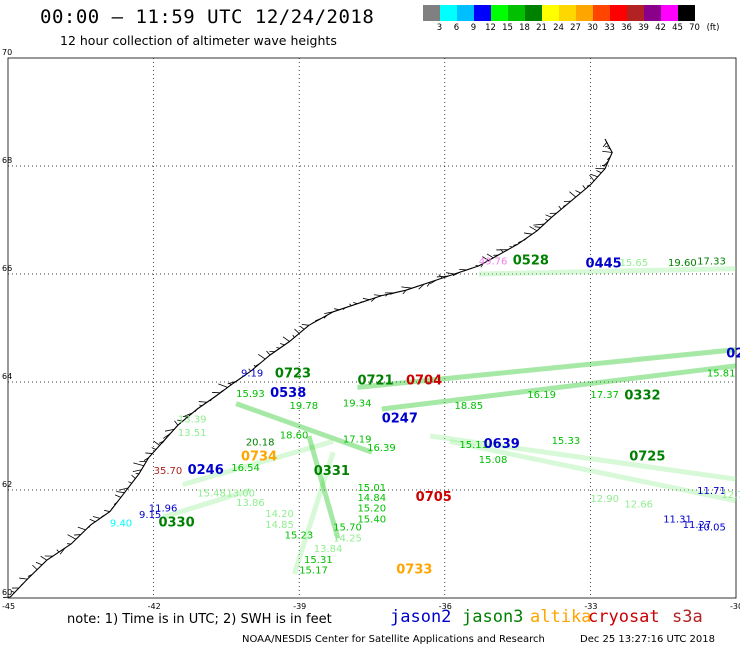  Describe the element at coordinates (439, 28) in the screenshot. I see `color-scale-label: 3` at that location.